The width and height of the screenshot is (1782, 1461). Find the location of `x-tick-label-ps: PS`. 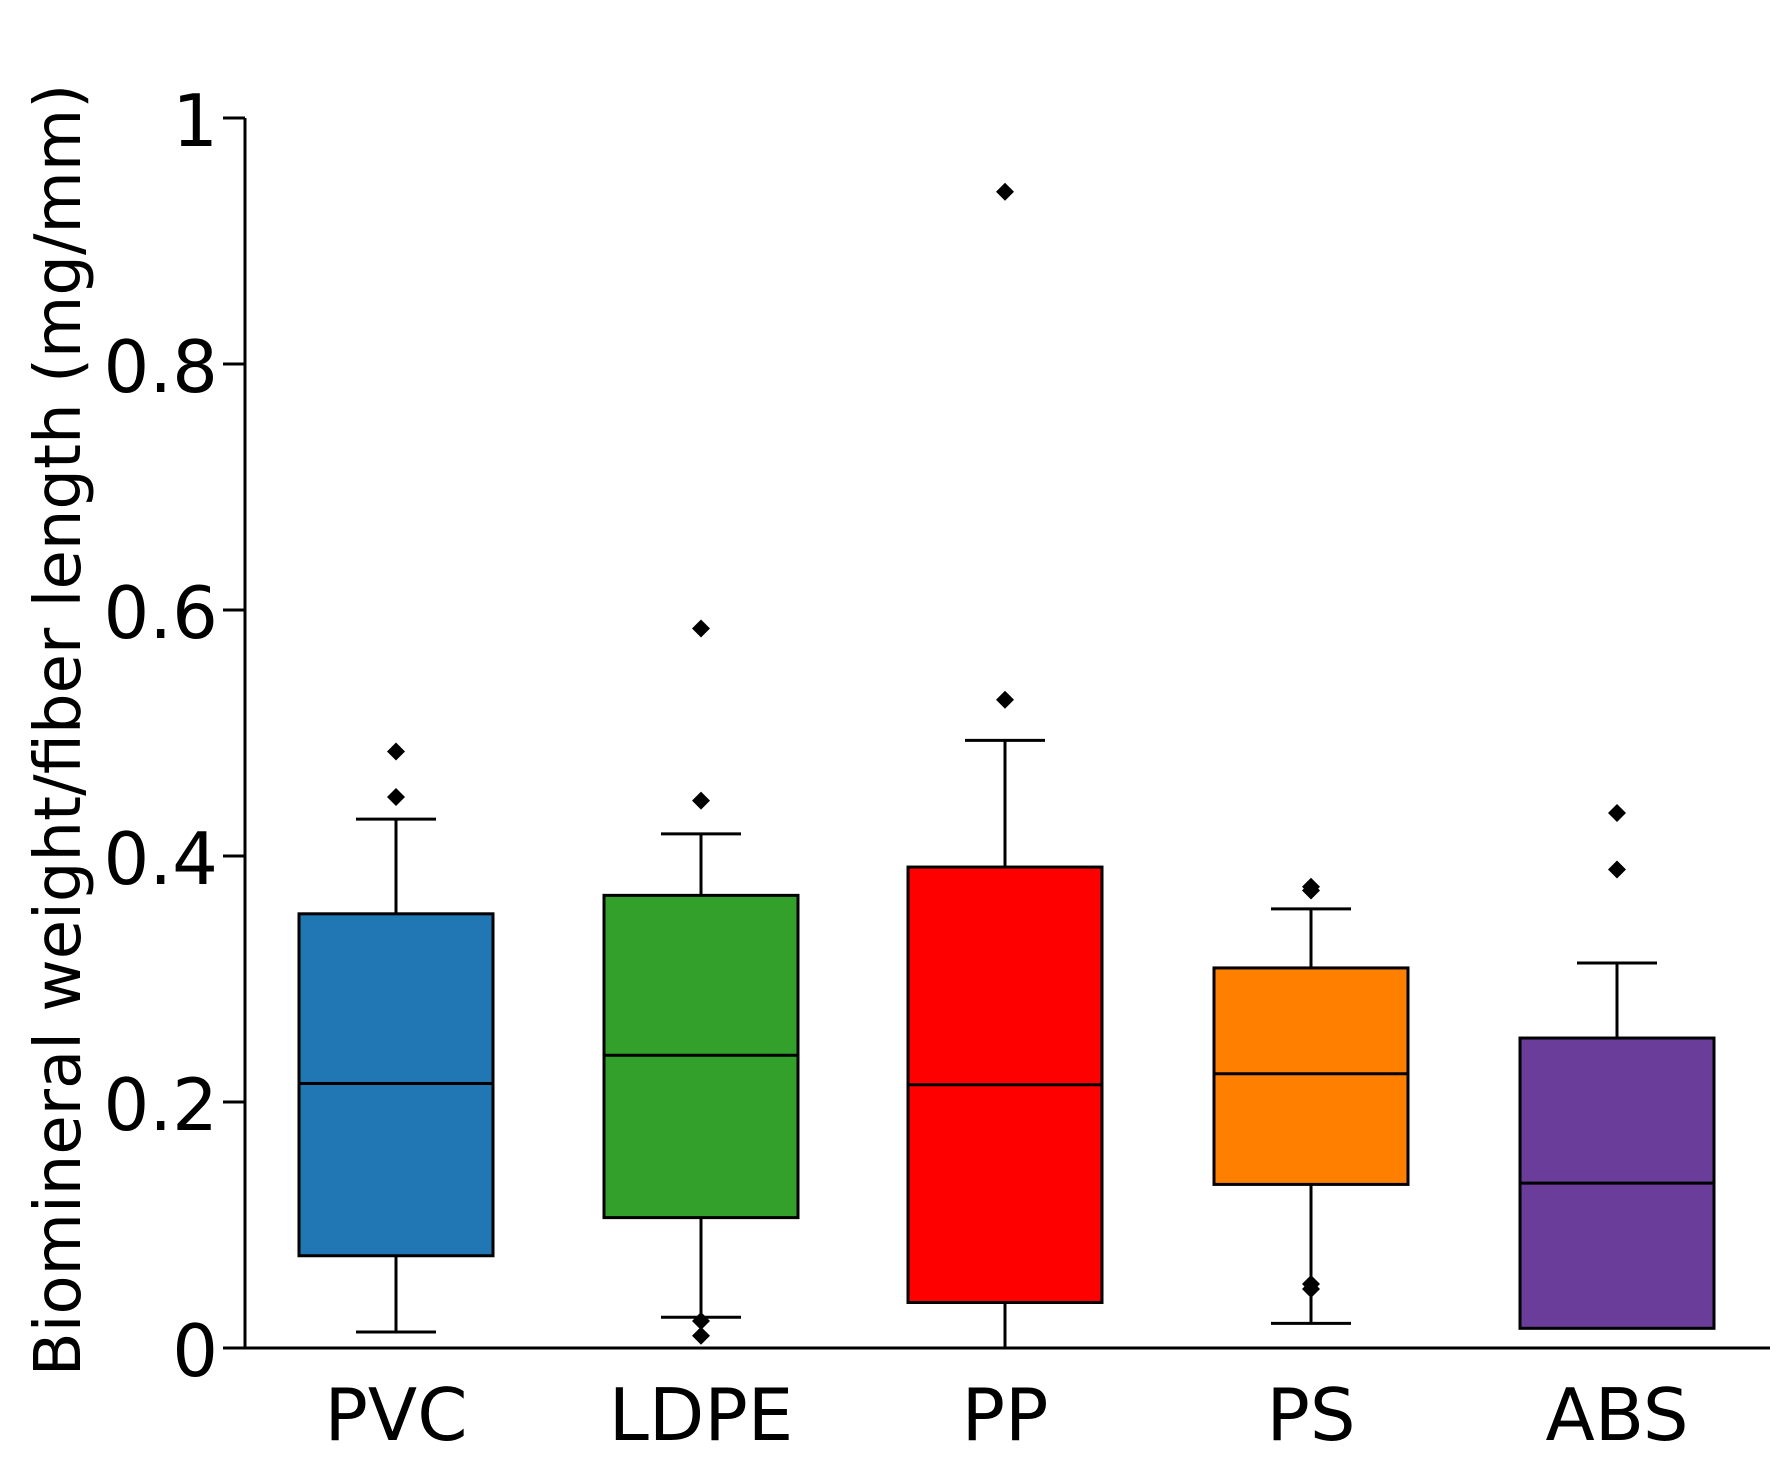

x-tick-label-ps: PS is located at coordinates (1310, 1415).